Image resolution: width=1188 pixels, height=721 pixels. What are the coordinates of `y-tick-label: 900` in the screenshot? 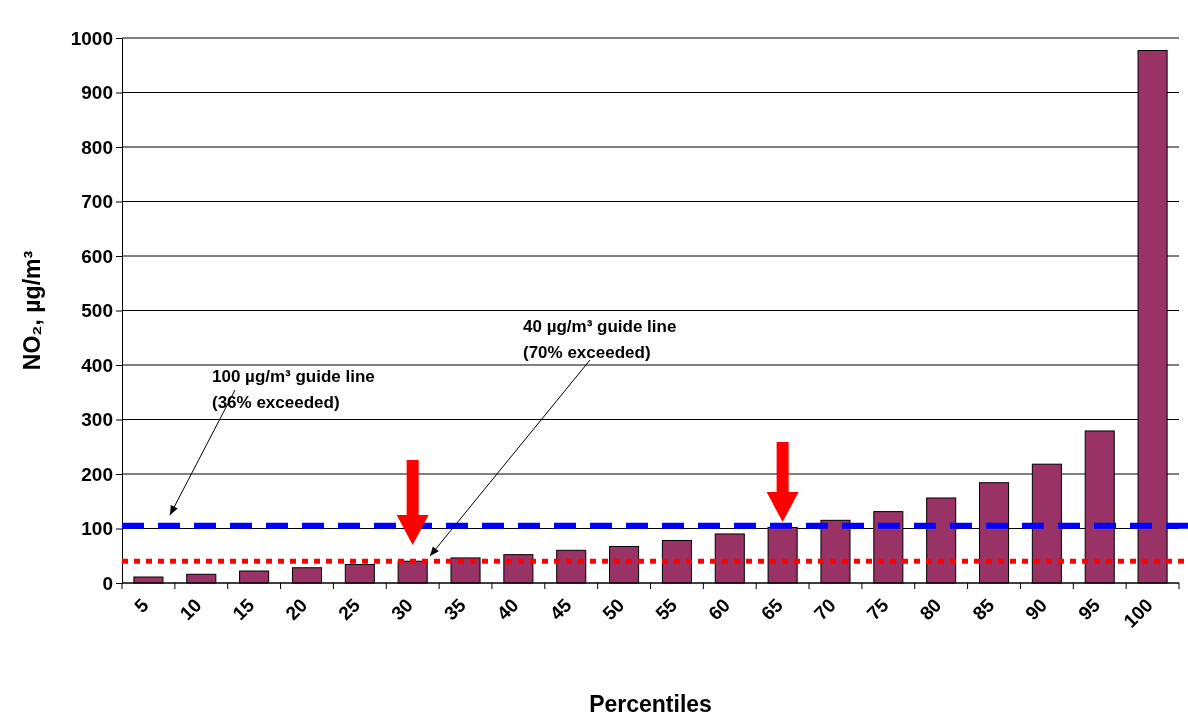 It's located at (97, 93).